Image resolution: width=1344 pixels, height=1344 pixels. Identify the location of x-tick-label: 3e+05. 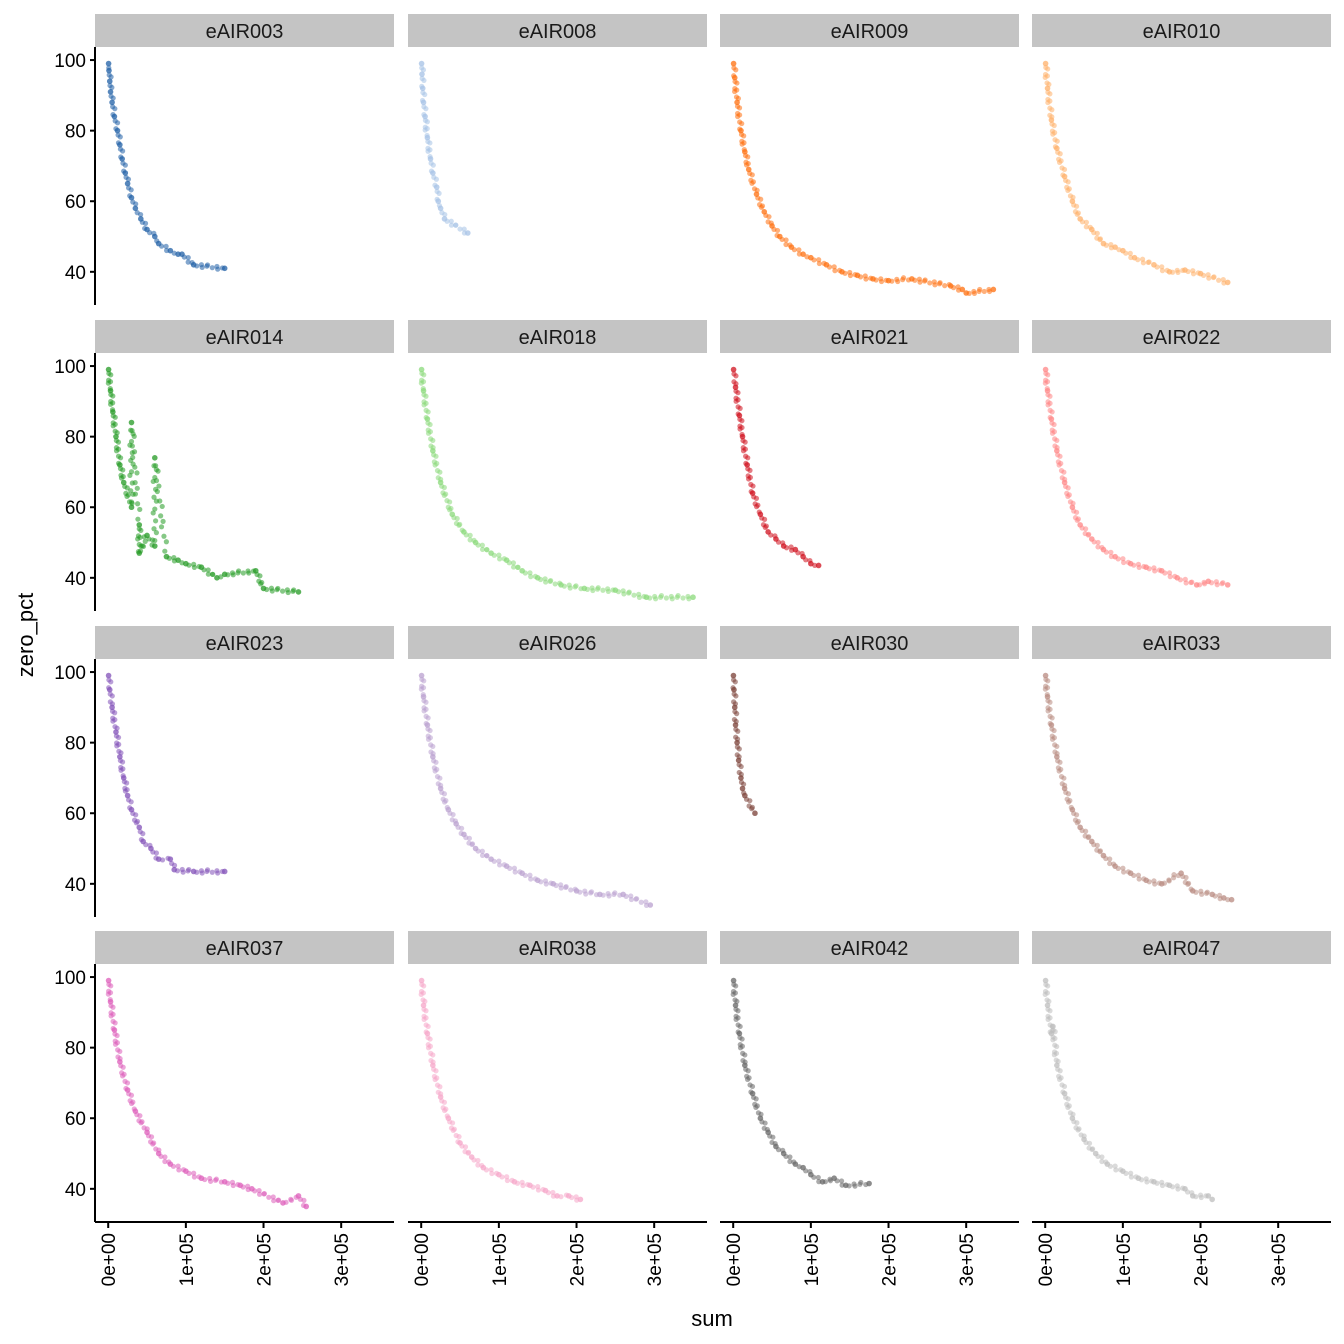
(655, 1259).